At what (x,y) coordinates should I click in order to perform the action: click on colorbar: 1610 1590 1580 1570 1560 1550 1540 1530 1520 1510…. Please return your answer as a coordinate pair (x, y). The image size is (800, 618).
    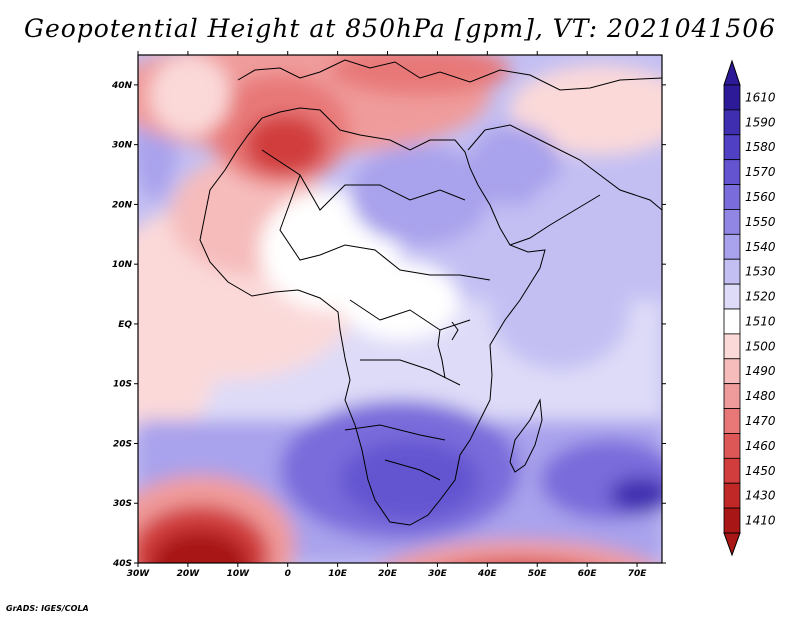
    Looking at the image, I should click on (749, 308).